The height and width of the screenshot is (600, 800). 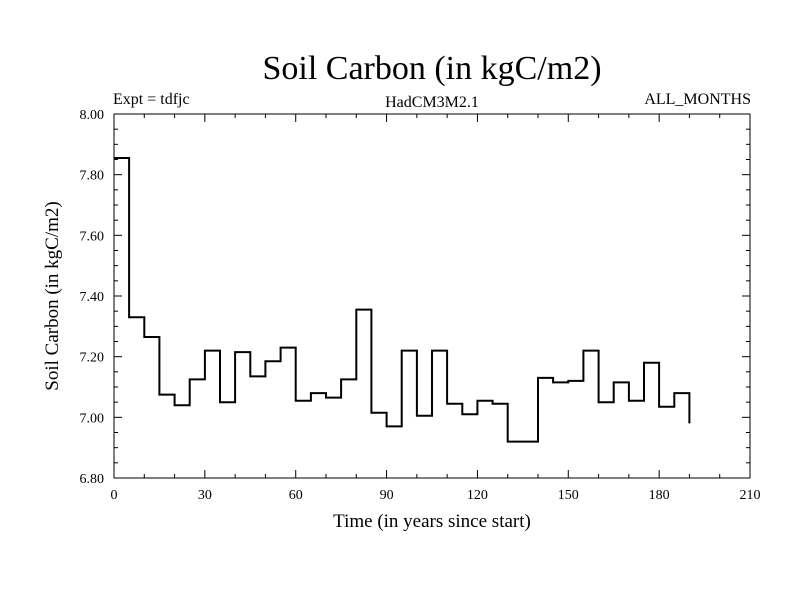 I want to click on y-tick-label: 6.80, so click(x=92, y=479).